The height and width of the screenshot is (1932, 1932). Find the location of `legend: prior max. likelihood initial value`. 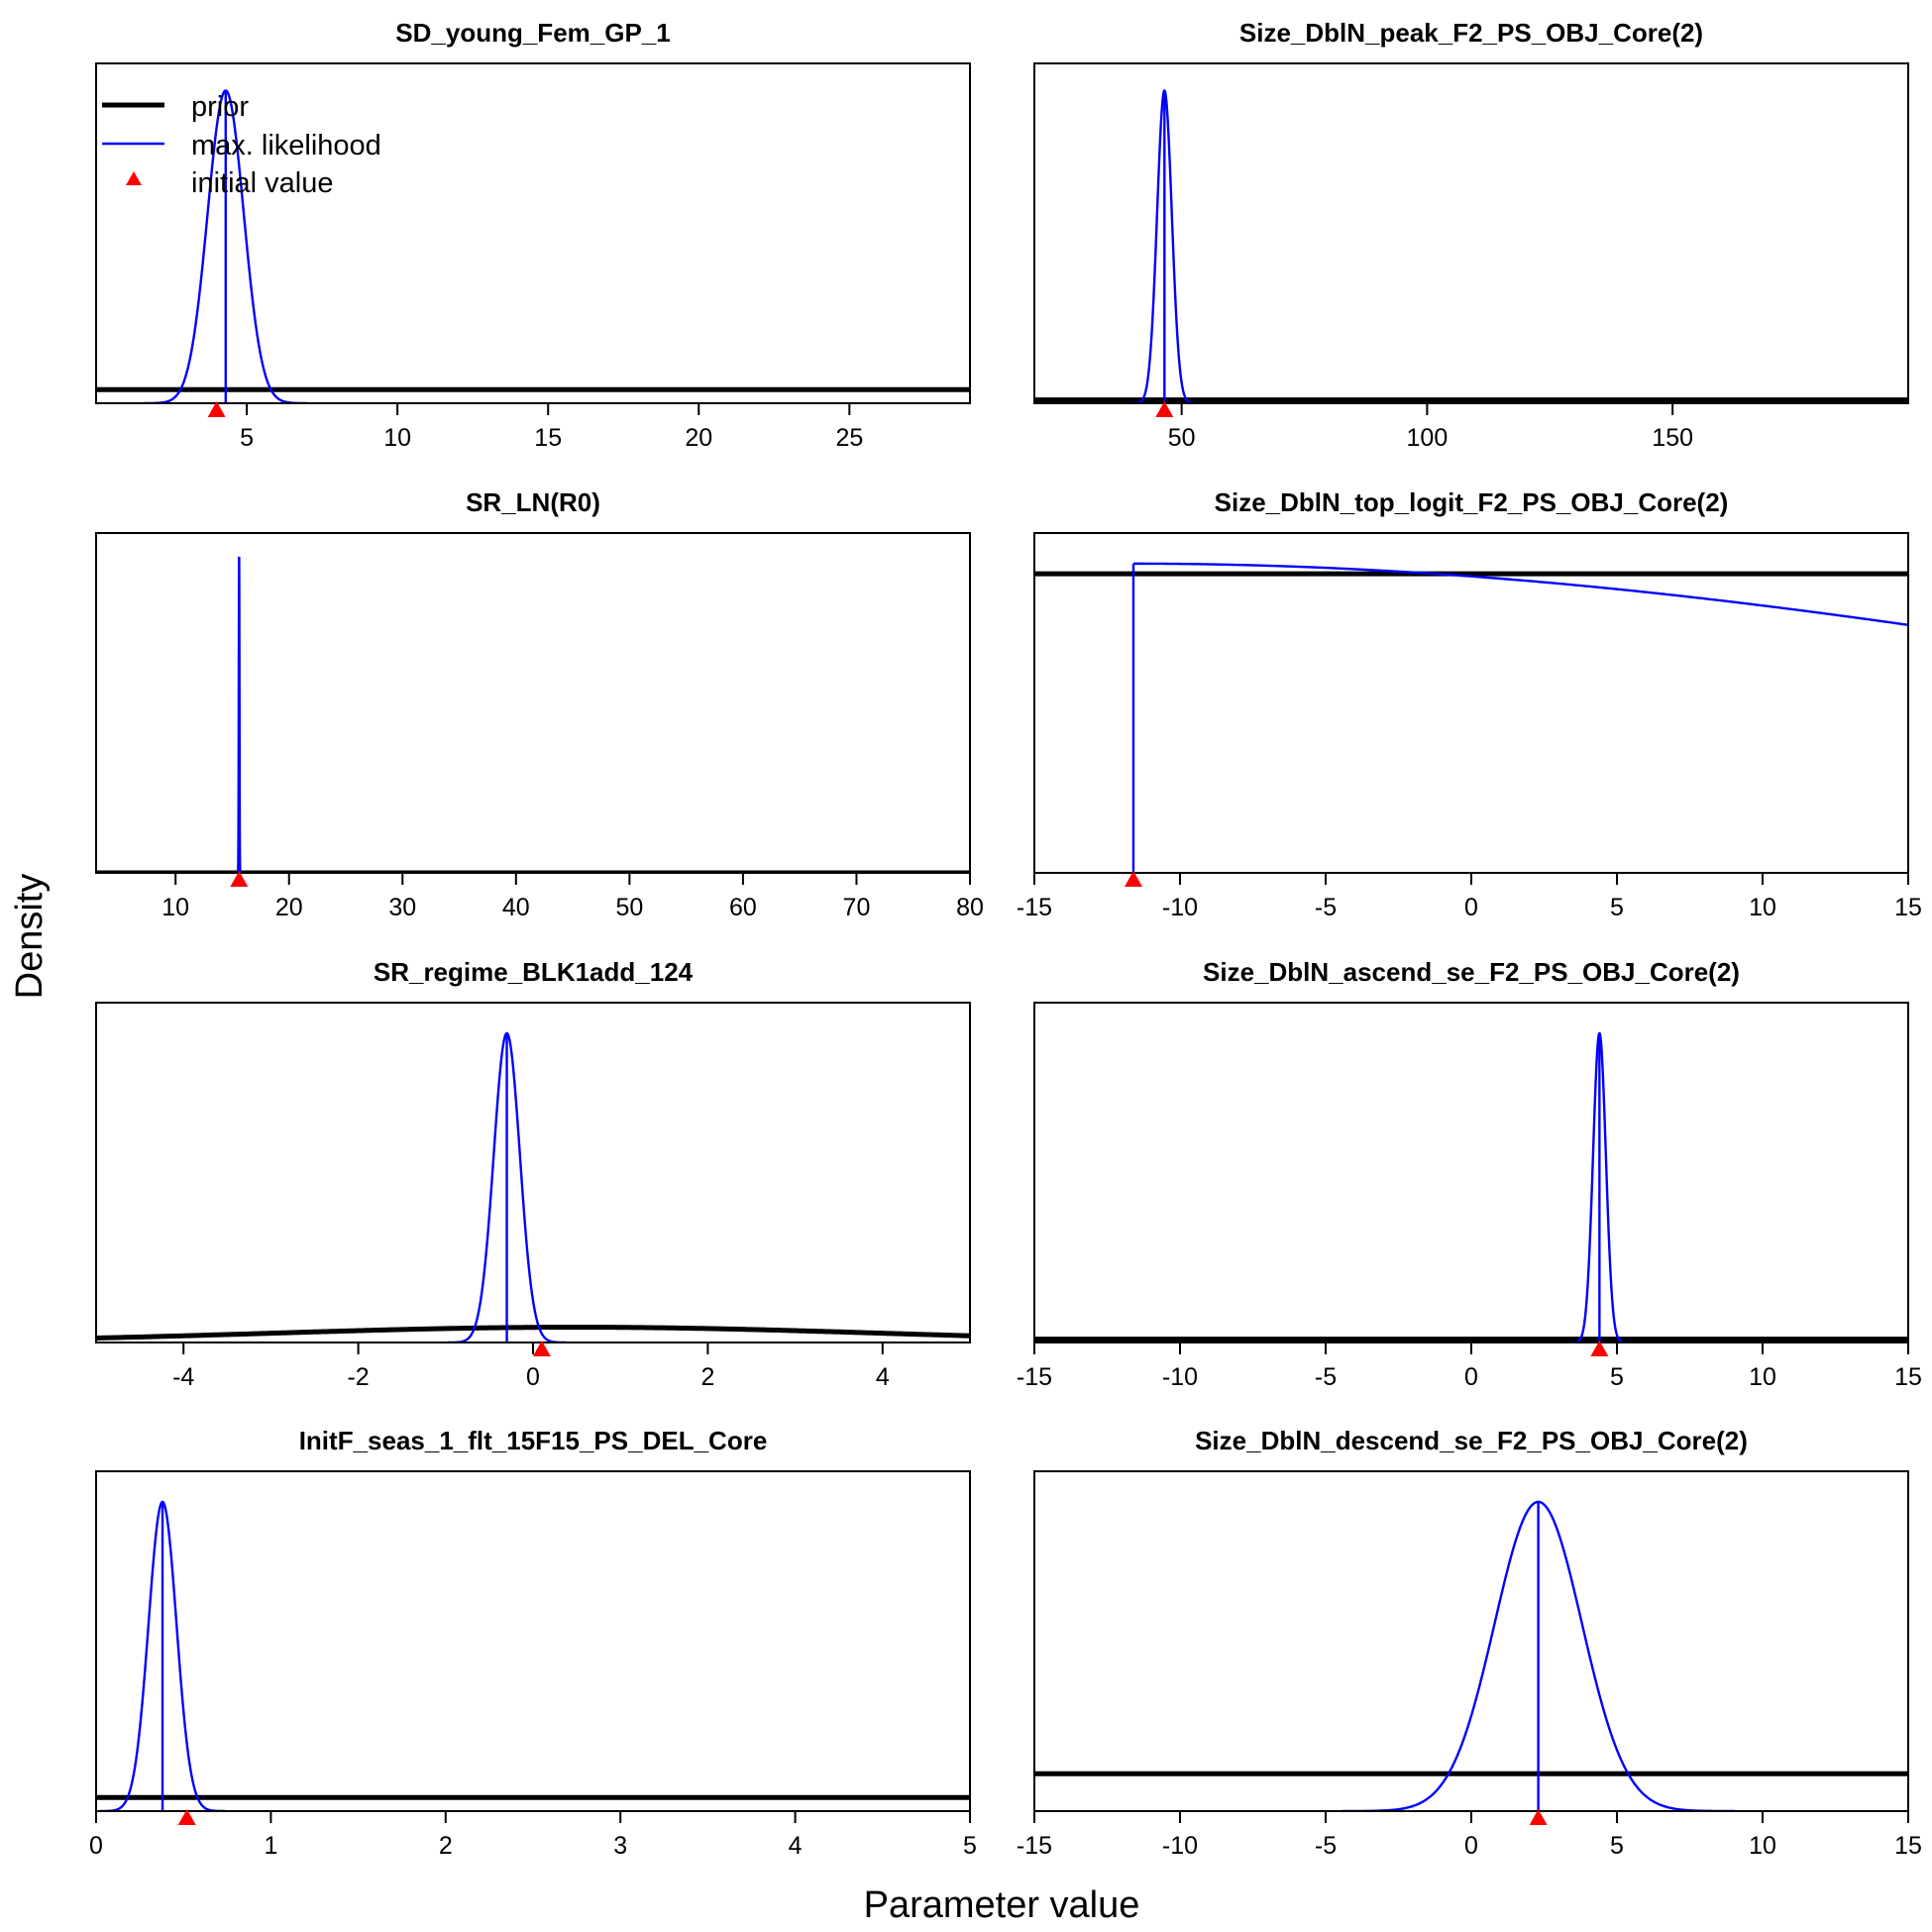

legend: prior max. likelihood initial value is located at coordinates (242, 145).